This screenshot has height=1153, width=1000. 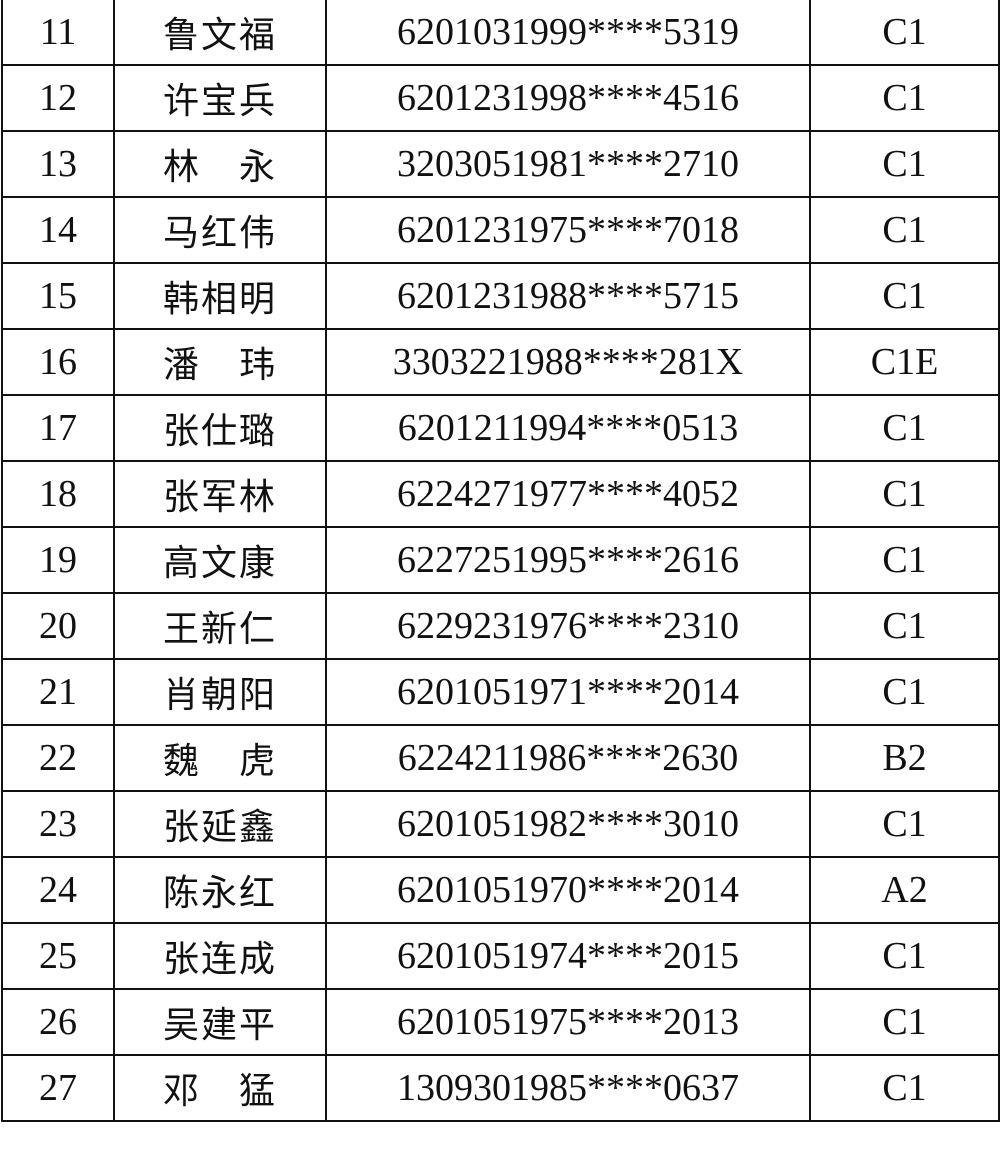 What do you see at coordinates (568, 560) in the screenshot?
I see `id-number-cell: 6227251995****2616` at bounding box center [568, 560].